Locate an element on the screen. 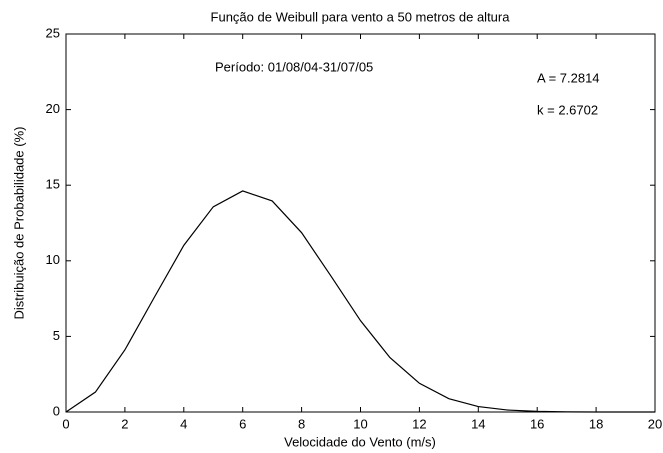 The image size is (663, 453). x-axis-label: Velocidade do Vento (m/s) is located at coordinates (360, 441).